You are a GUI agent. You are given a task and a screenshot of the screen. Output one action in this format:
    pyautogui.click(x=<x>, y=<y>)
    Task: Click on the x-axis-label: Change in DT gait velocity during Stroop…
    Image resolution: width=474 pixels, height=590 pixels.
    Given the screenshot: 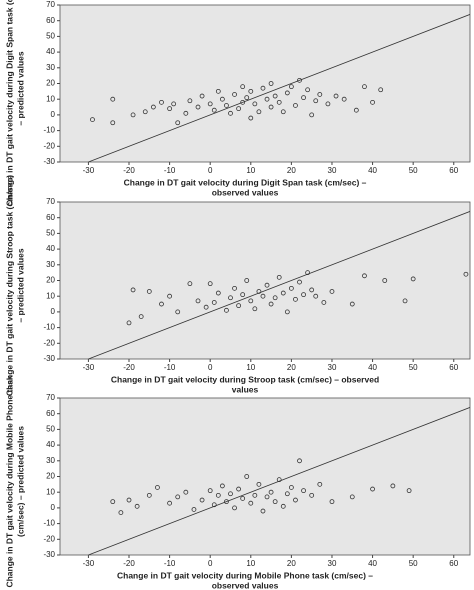 What is the action you would take?
    pyautogui.click(x=245, y=379)
    